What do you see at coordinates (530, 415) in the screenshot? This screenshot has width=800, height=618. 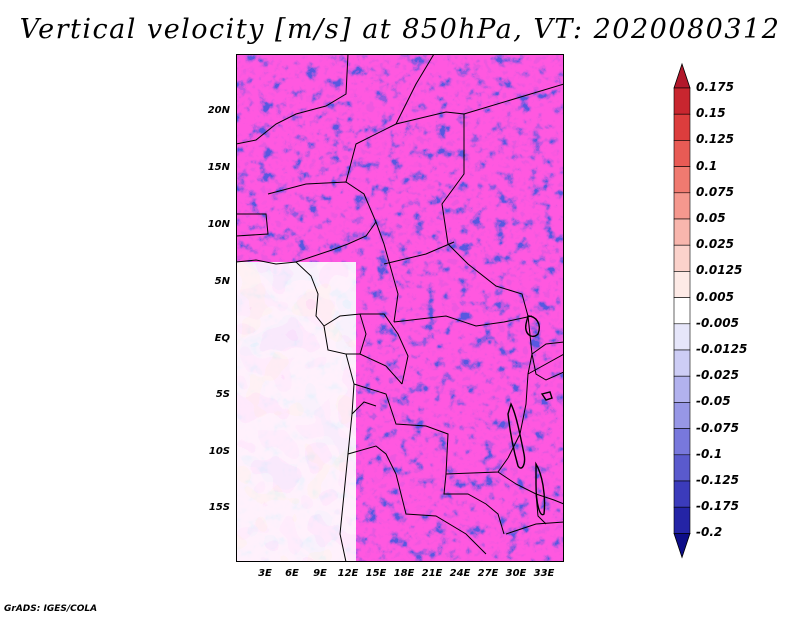 I see `lakes` at bounding box center [530, 415].